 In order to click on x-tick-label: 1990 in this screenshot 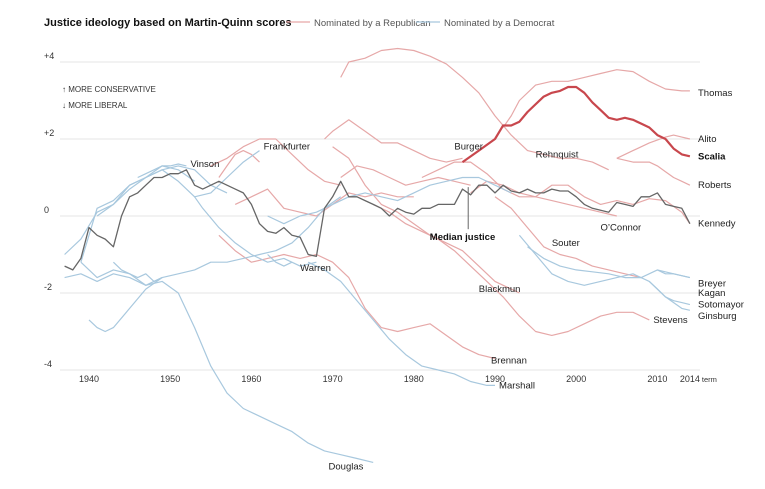, I will do `click(495, 379)`.